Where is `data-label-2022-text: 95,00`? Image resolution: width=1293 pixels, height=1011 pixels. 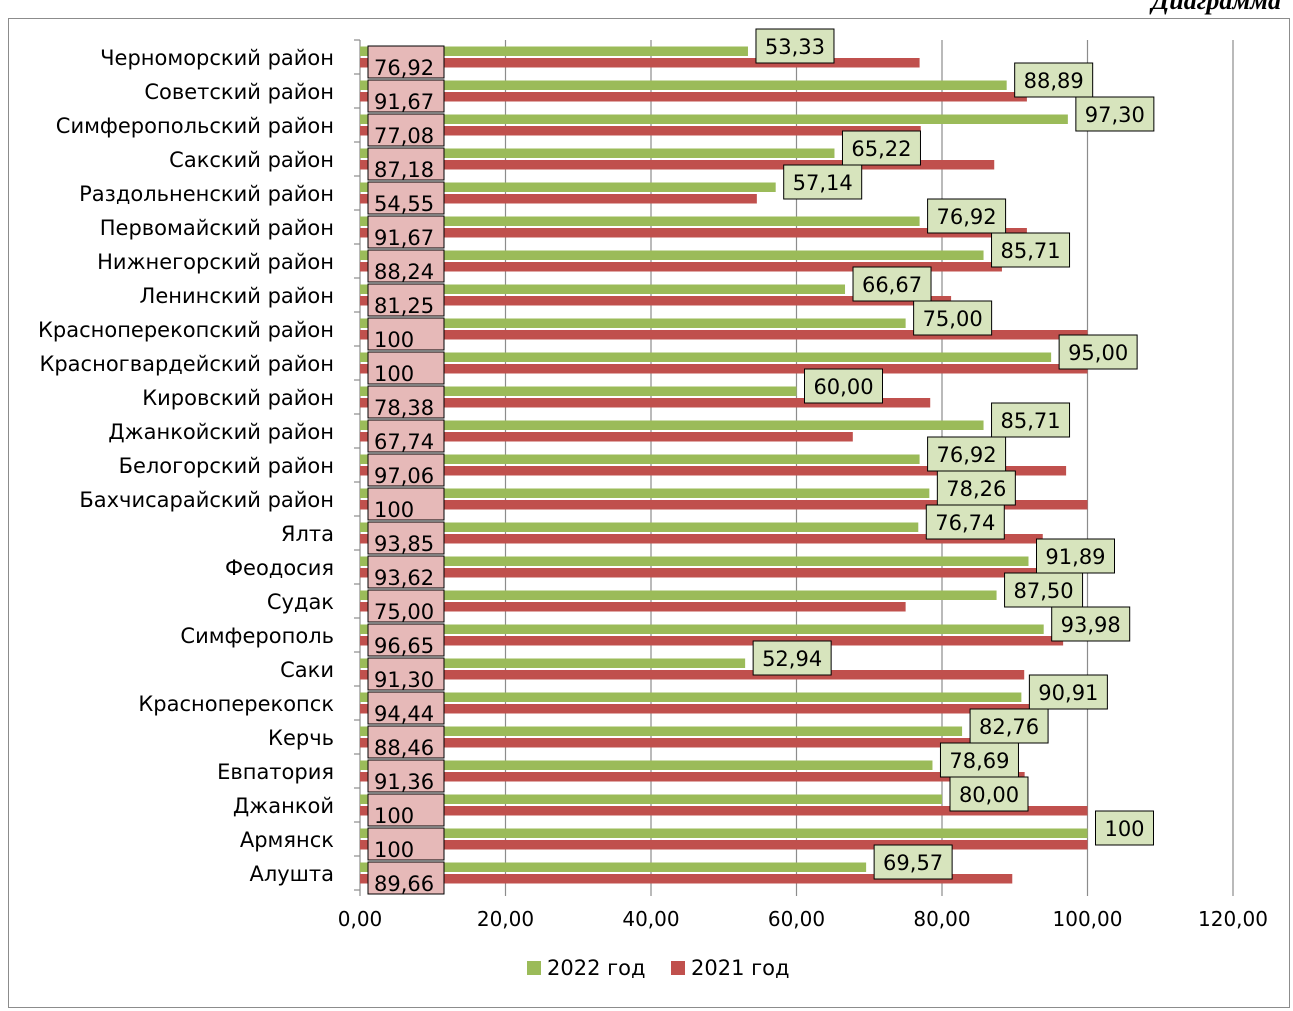 data-label-2022-text: 95,00 is located at coordinates (1098, 353).